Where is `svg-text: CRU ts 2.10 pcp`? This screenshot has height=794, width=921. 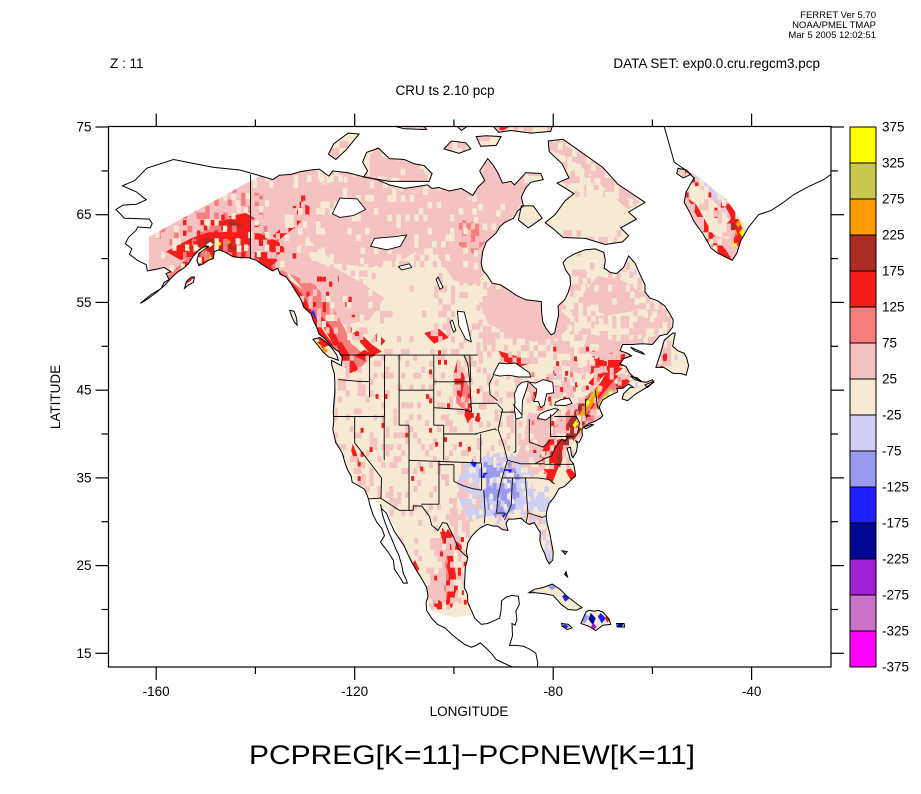
svg-text: CRU ts 2.10 pcp is located at coordinates (444, 90).